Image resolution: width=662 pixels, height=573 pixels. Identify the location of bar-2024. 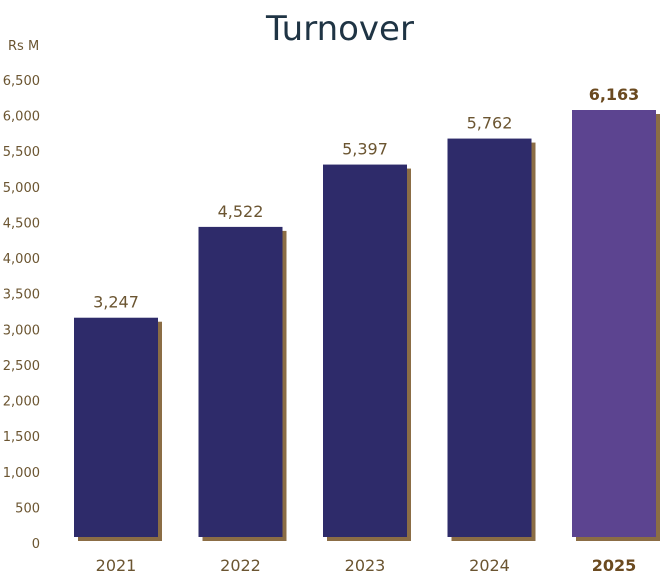
(489, 338).